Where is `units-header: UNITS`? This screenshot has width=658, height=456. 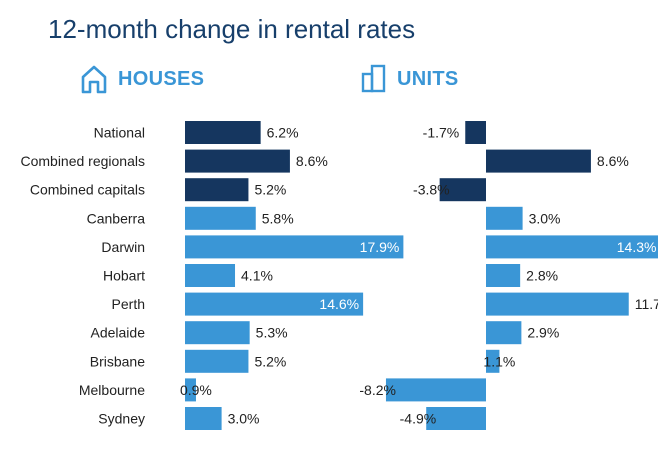
units-header: UNITS is located at coordinates (410, 79).